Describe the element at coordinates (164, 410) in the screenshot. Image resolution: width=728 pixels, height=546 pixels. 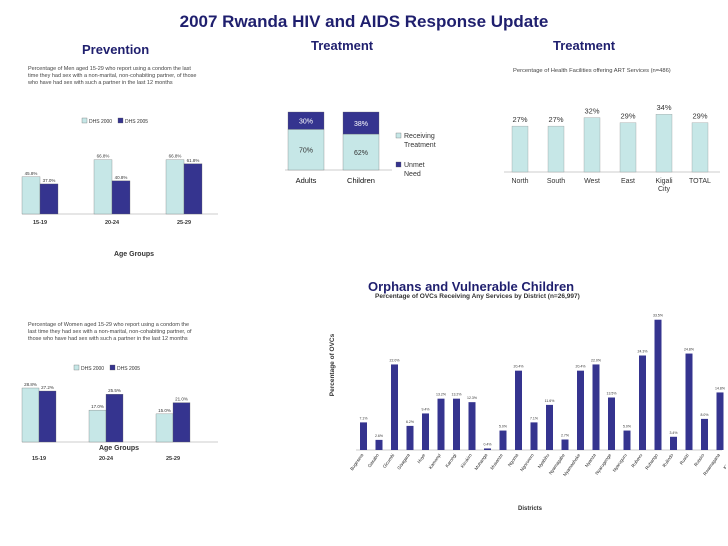
I see `data-label: 15.0%` at that location.